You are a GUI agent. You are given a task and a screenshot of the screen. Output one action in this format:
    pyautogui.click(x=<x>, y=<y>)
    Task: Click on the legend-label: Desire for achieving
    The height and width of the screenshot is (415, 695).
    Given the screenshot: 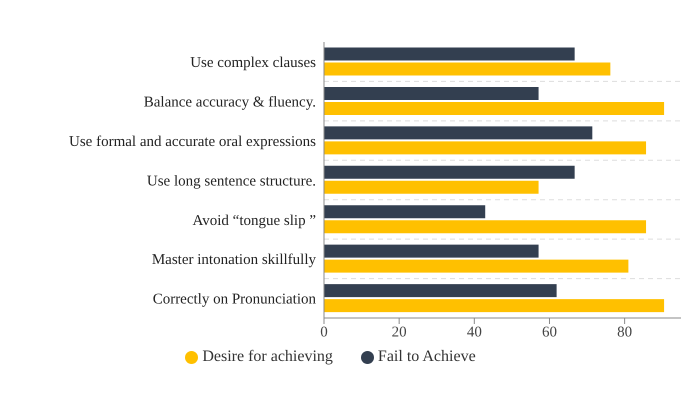 What is the action you would take?
    pyautogui.click(x=267, y=356)
    